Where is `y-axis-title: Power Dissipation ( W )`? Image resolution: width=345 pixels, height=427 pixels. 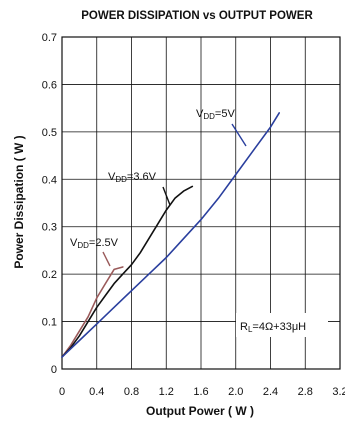 y-axis-title: Power Dissipation ( W ) is located at coordinates (19, 201).